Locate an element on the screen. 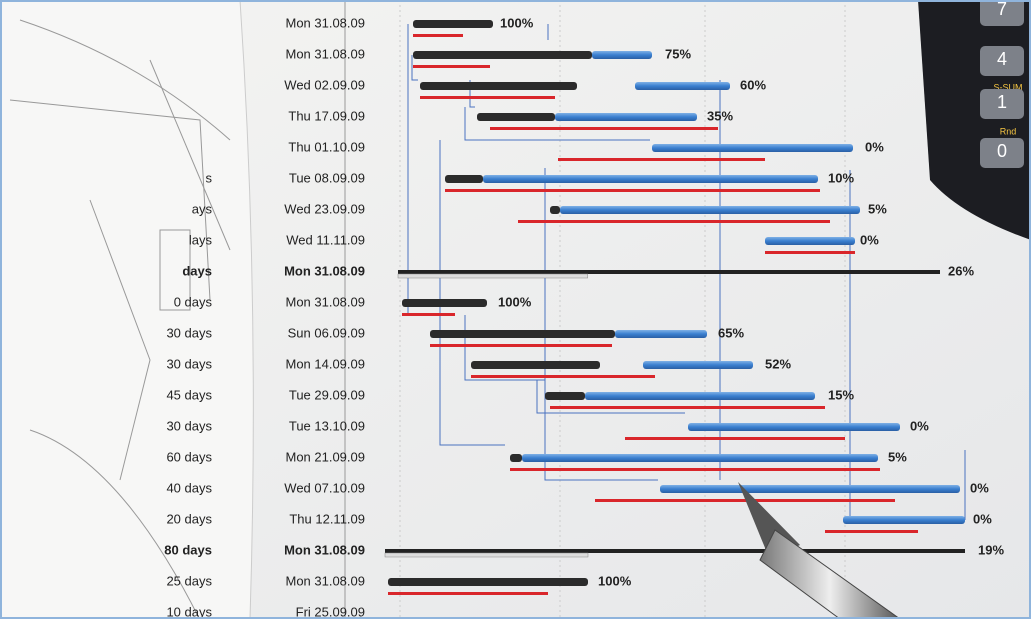  percent: 35% is located at coordinates (720, 115).